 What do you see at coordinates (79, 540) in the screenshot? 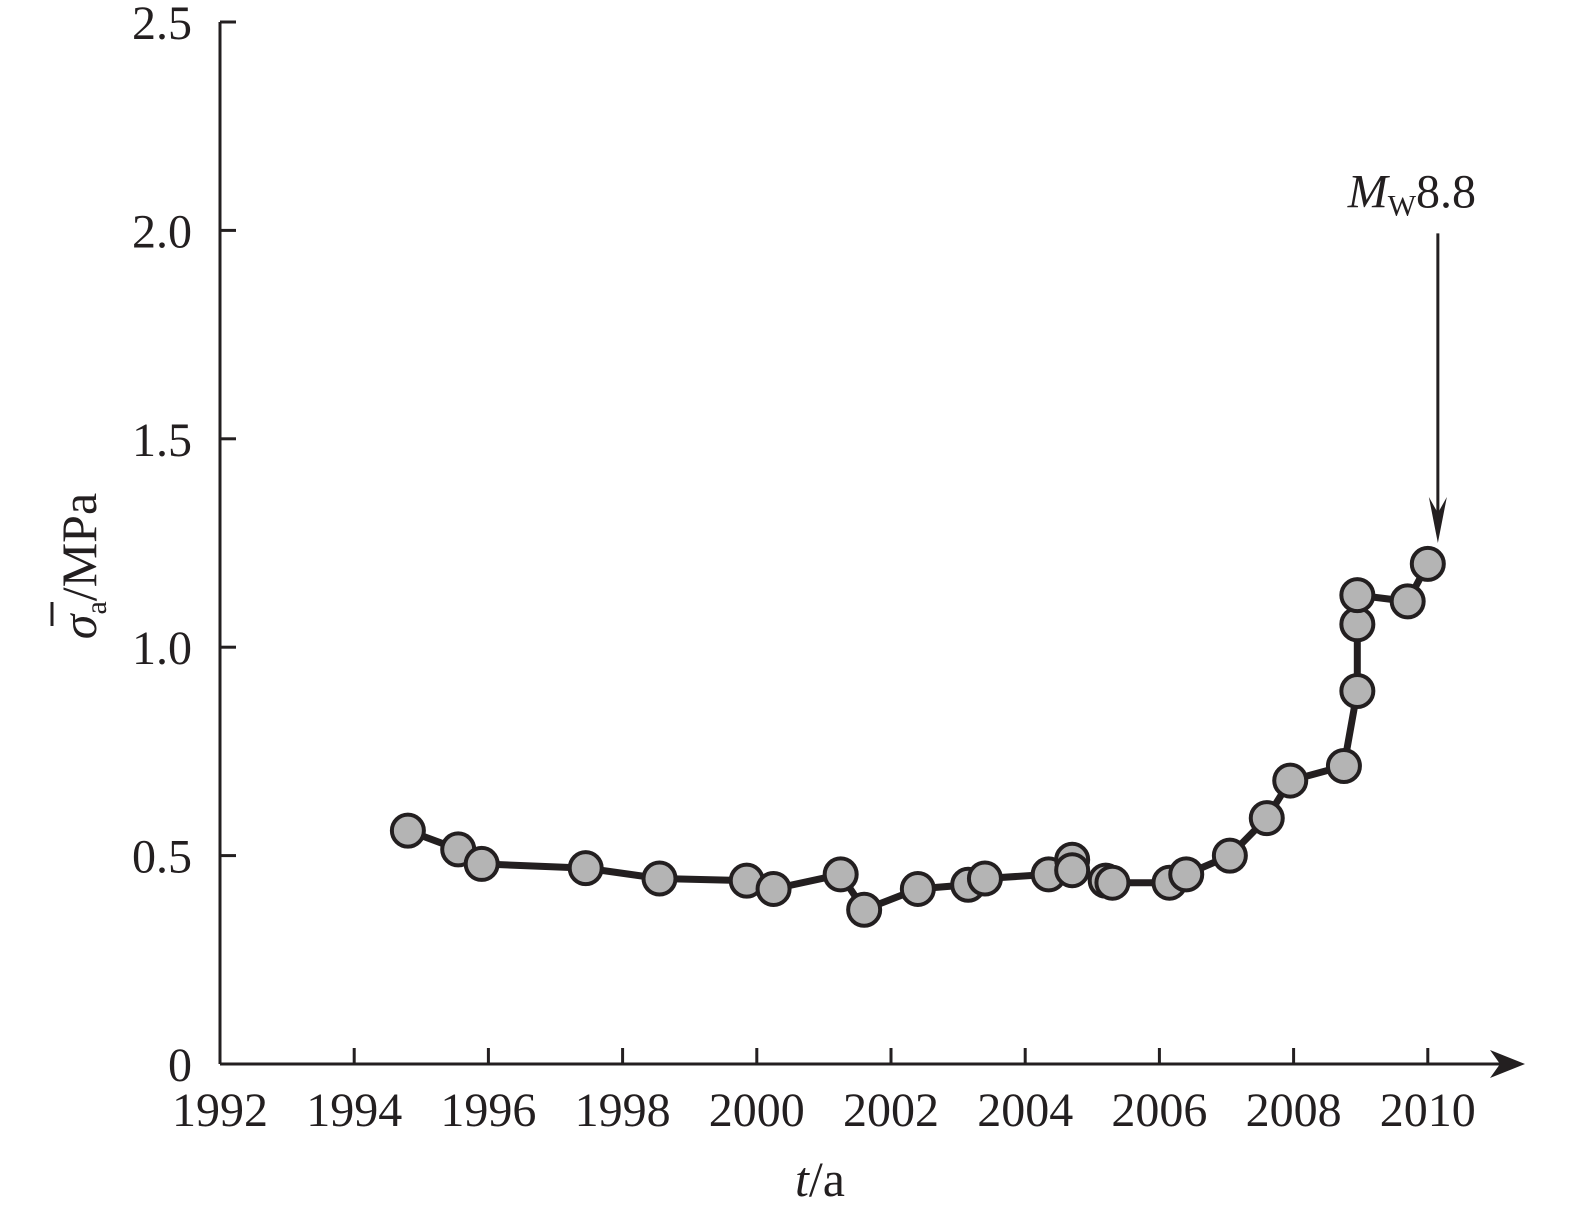
I see `y-axis-label-unit: MPa` at bounding box center [79, 540].